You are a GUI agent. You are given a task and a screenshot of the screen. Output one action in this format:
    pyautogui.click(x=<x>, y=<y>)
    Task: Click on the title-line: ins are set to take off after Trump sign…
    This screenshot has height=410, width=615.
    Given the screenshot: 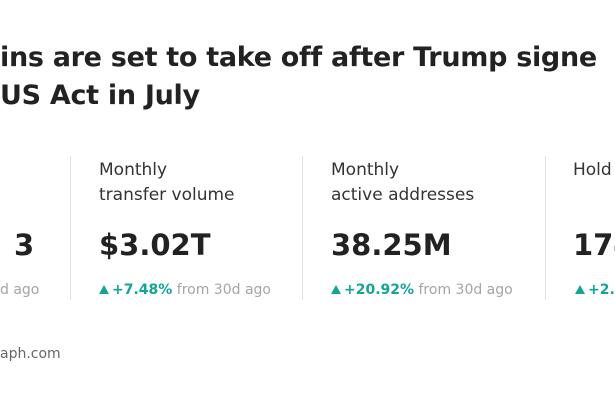 What is the action you would take?
    pyautogui.click(x=298, y=57)
    